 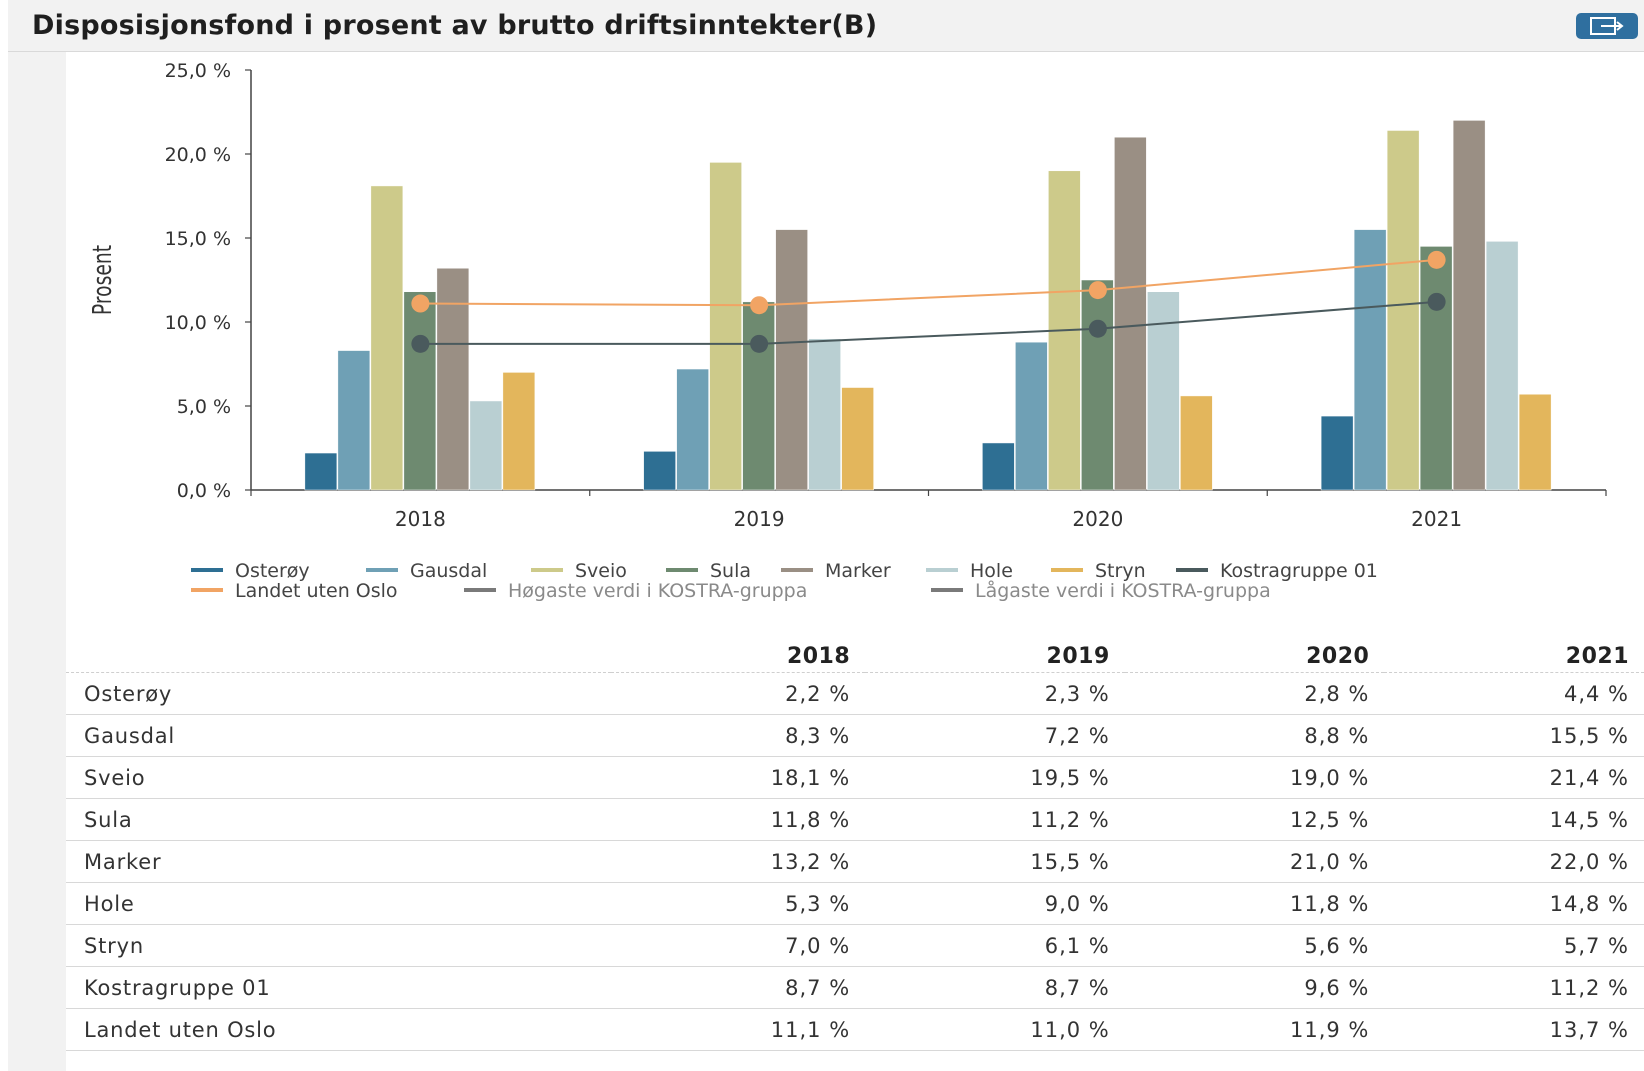 I want to click on table-row: Stryn 7,0 % 6,1 % 5,6 % 5,7 %, so click(x=855, y=945).